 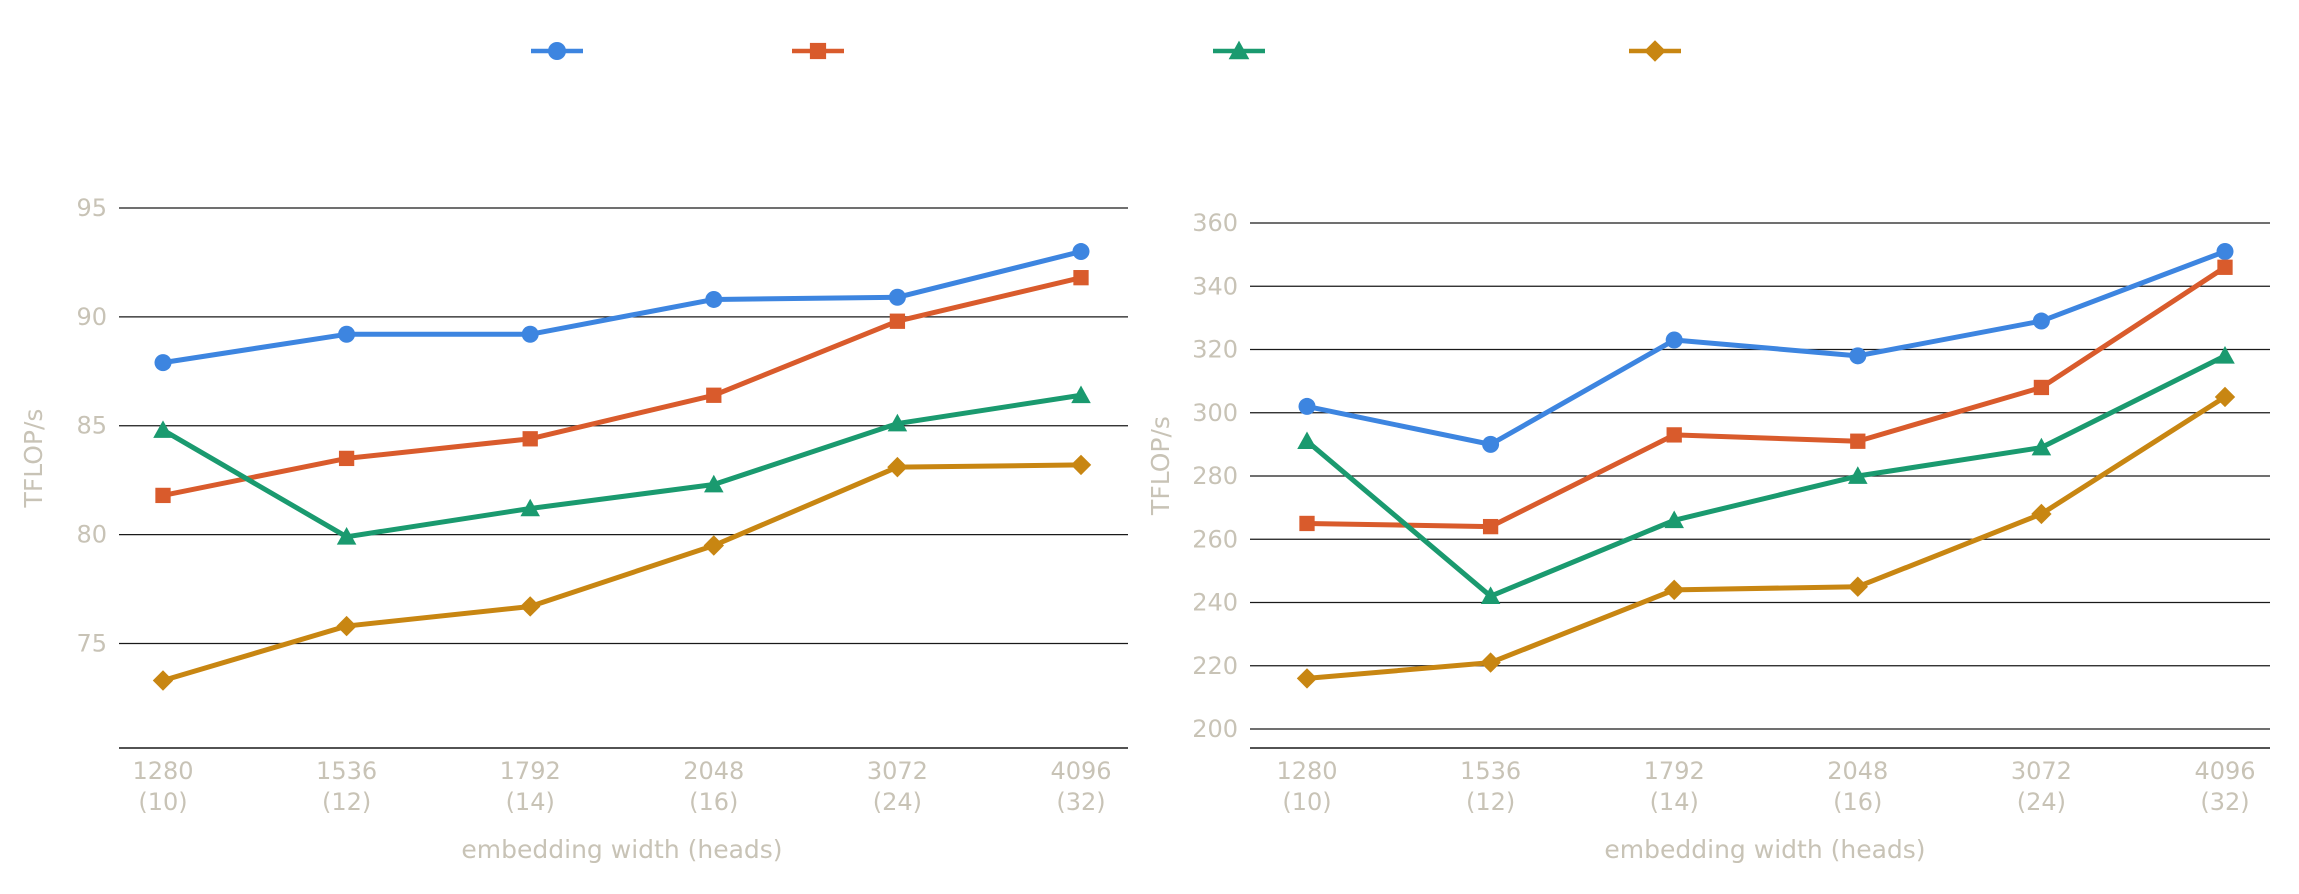 I want to click on legend-marker-triangle, so click(x=1239, y=50).